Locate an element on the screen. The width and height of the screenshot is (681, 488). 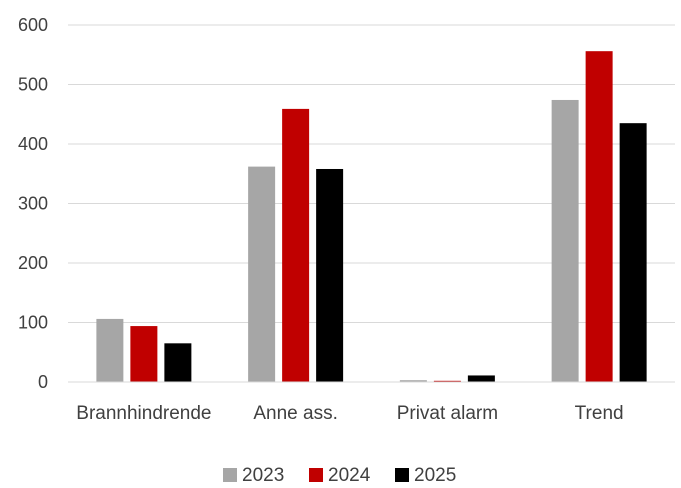
legend-label: 2024 is located at coordinates (349, 475).